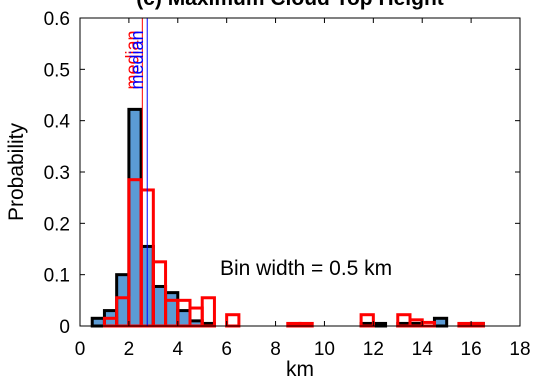 This screenshot has height=384, width=540. Describe the element at coordinates (300, 369) in the screenshot. I see `x-axis-label: km` at that location.